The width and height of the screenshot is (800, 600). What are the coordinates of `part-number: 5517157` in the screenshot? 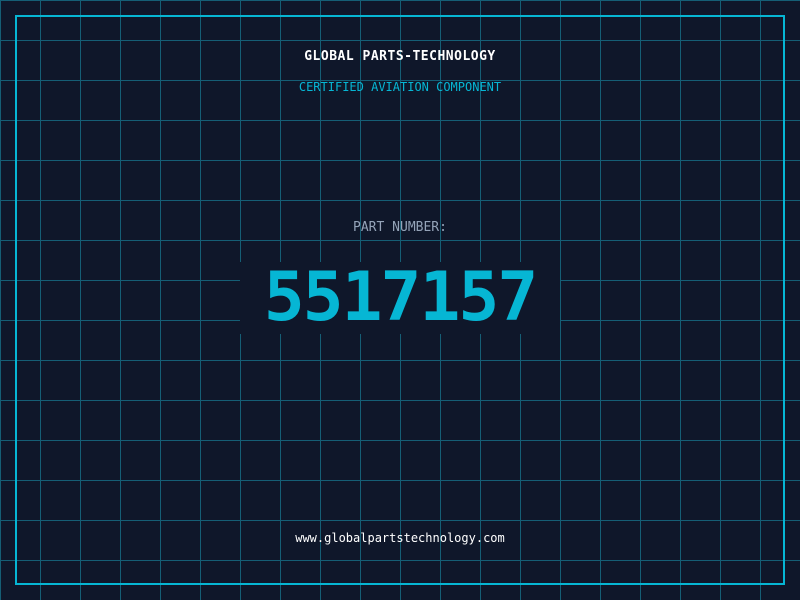 It's located at (401, 297).